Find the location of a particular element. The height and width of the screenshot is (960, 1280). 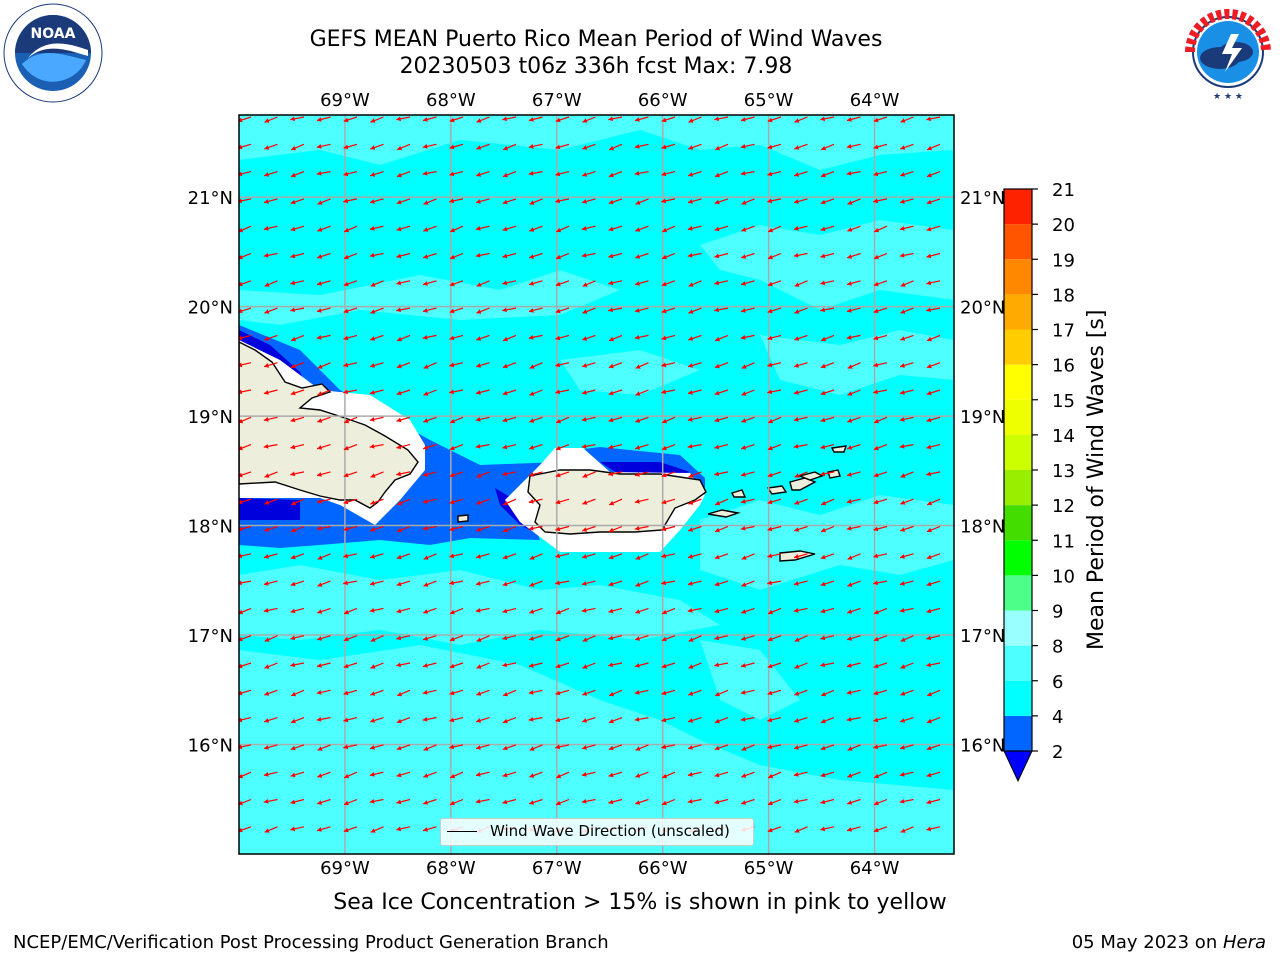

colorbar-tick-label: 6 is located at coordinates (1057, 682).